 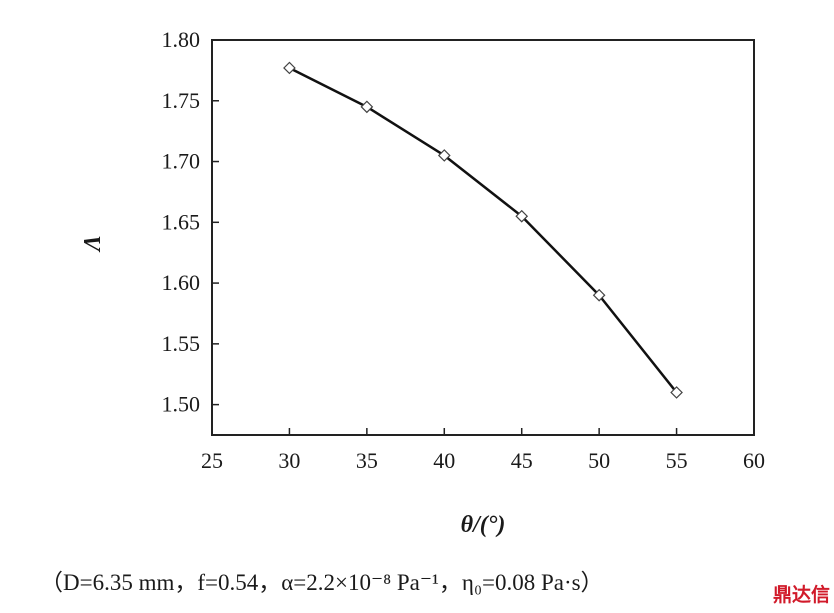 I want to click on y-tick-label: 1.65, so click(x=181, y=221).